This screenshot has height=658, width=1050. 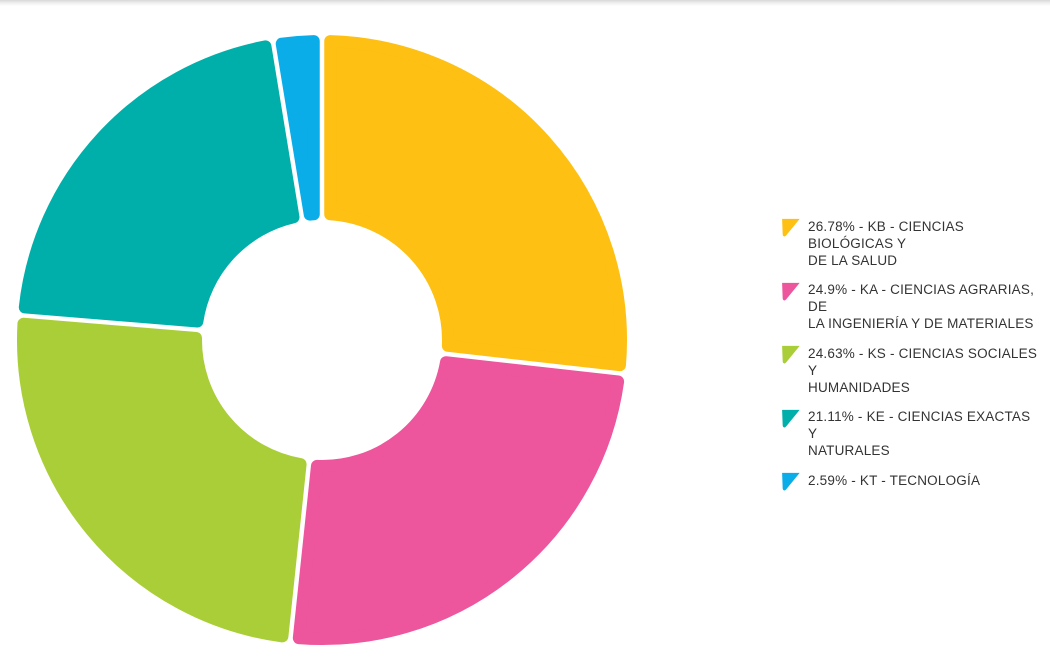 I want to click on pie-slice-KA, so click(x=458, y=500).